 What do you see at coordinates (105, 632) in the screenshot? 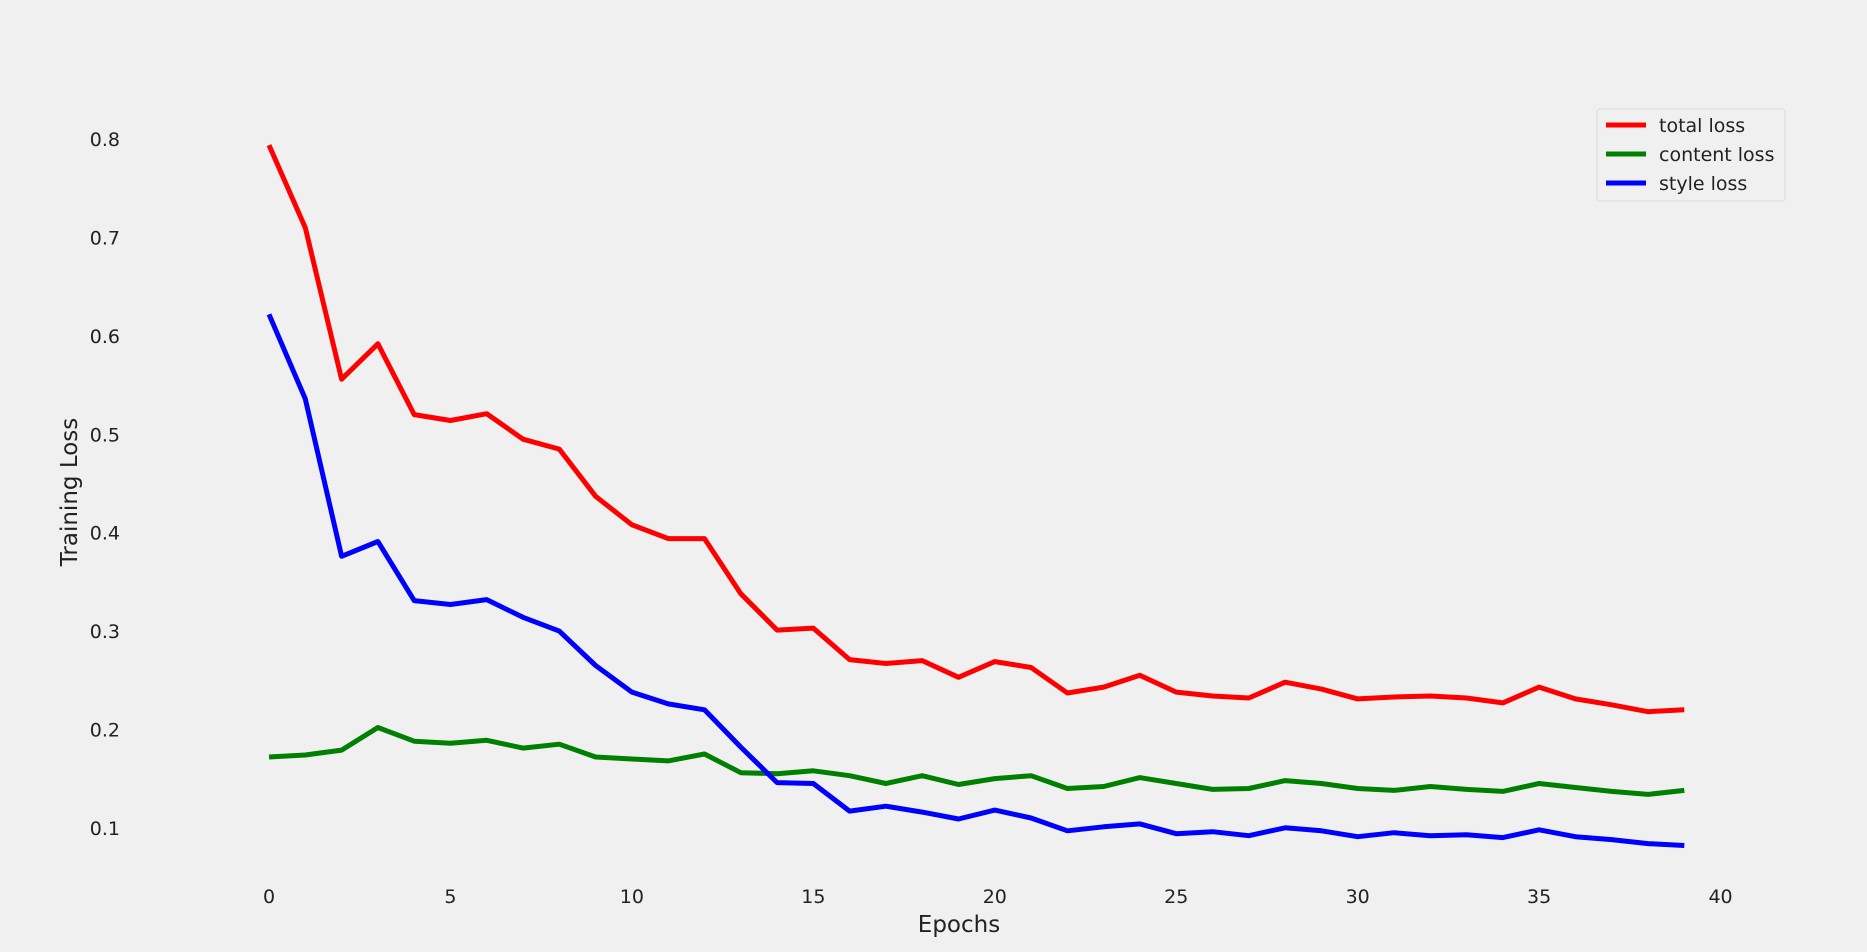
I see `y-tick-label: 0.3` at bounding box center [105, 632].